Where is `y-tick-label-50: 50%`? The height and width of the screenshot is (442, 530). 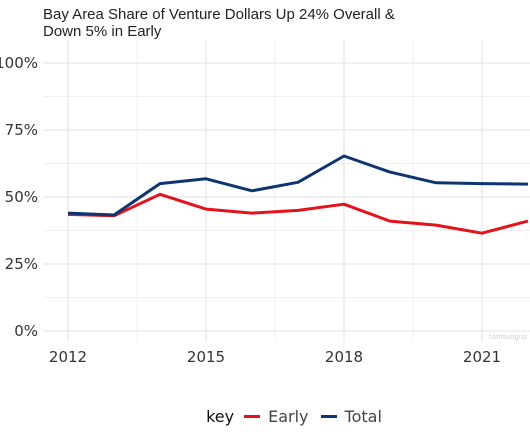 y-tick-label-50: 50% is located at coordinates (21, 197).